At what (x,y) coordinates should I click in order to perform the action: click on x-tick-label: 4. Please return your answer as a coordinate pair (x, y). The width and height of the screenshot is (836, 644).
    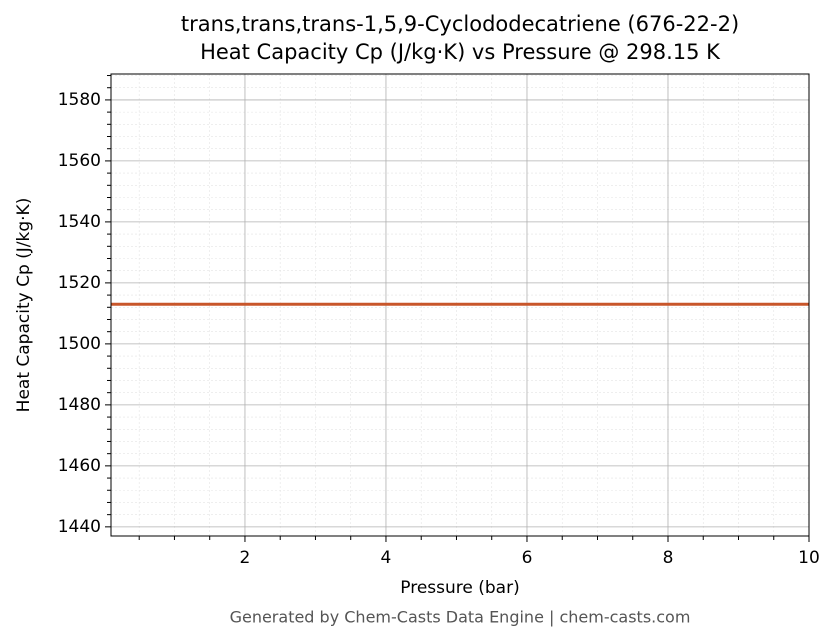
    Looking at the image, I should click on (386, 558).